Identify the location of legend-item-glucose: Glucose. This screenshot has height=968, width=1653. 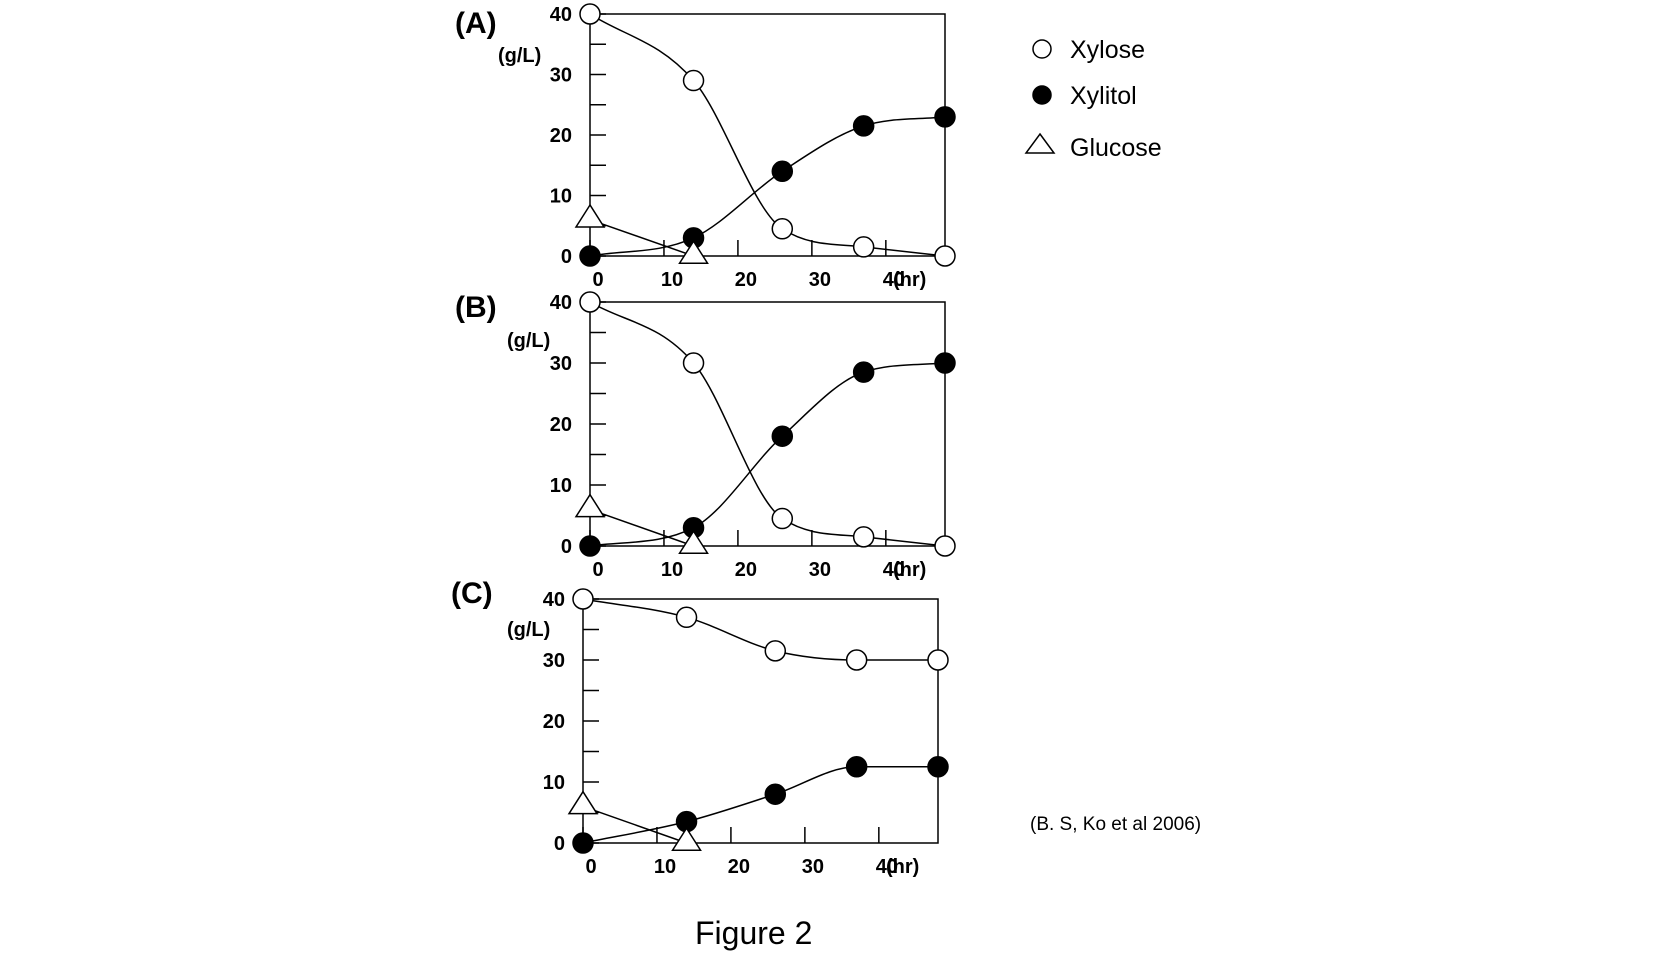
(1093, 147).